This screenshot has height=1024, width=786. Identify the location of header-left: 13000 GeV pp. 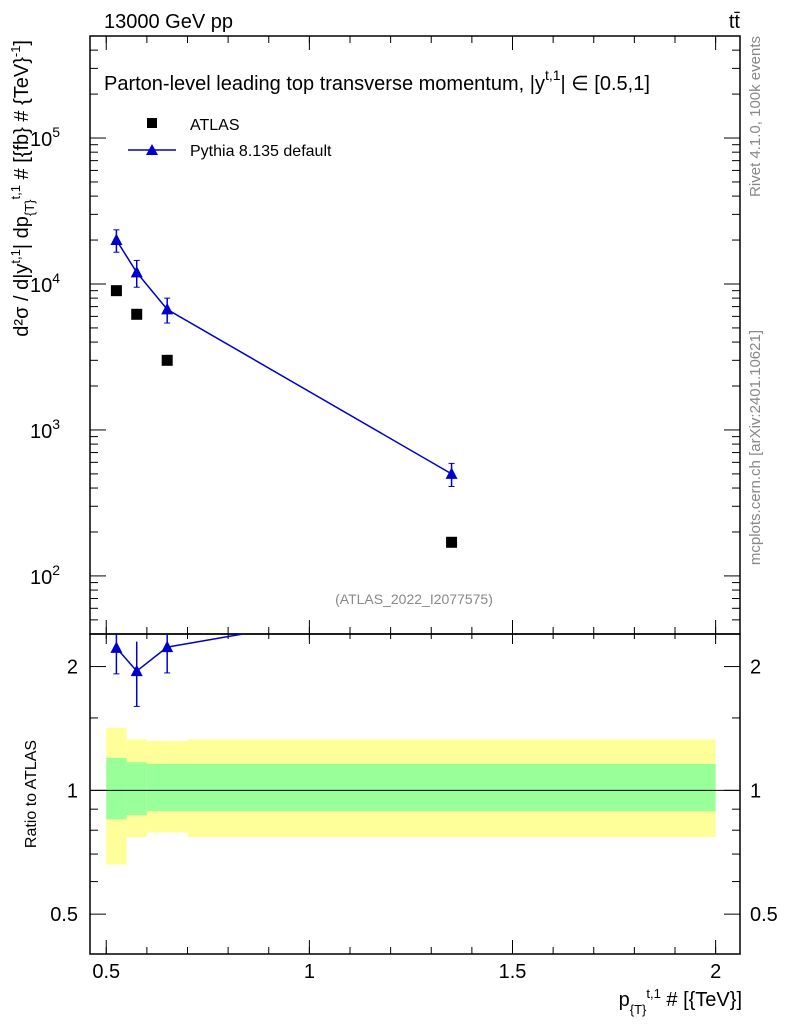
(168, 22).